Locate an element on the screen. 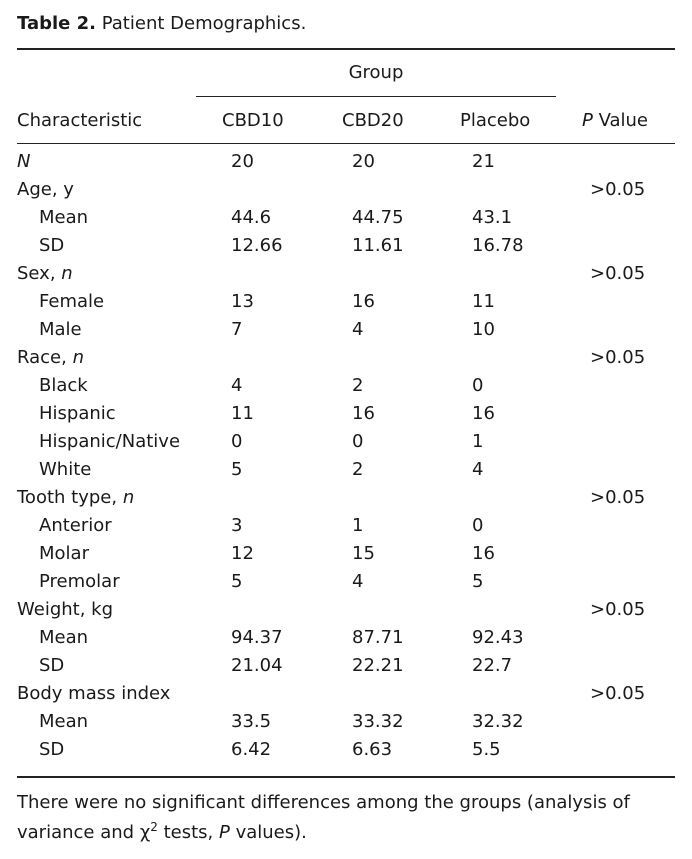 This screenshot has height=859, width=692. cbd20-header: CBD20 is located at coordinates (373, 120).